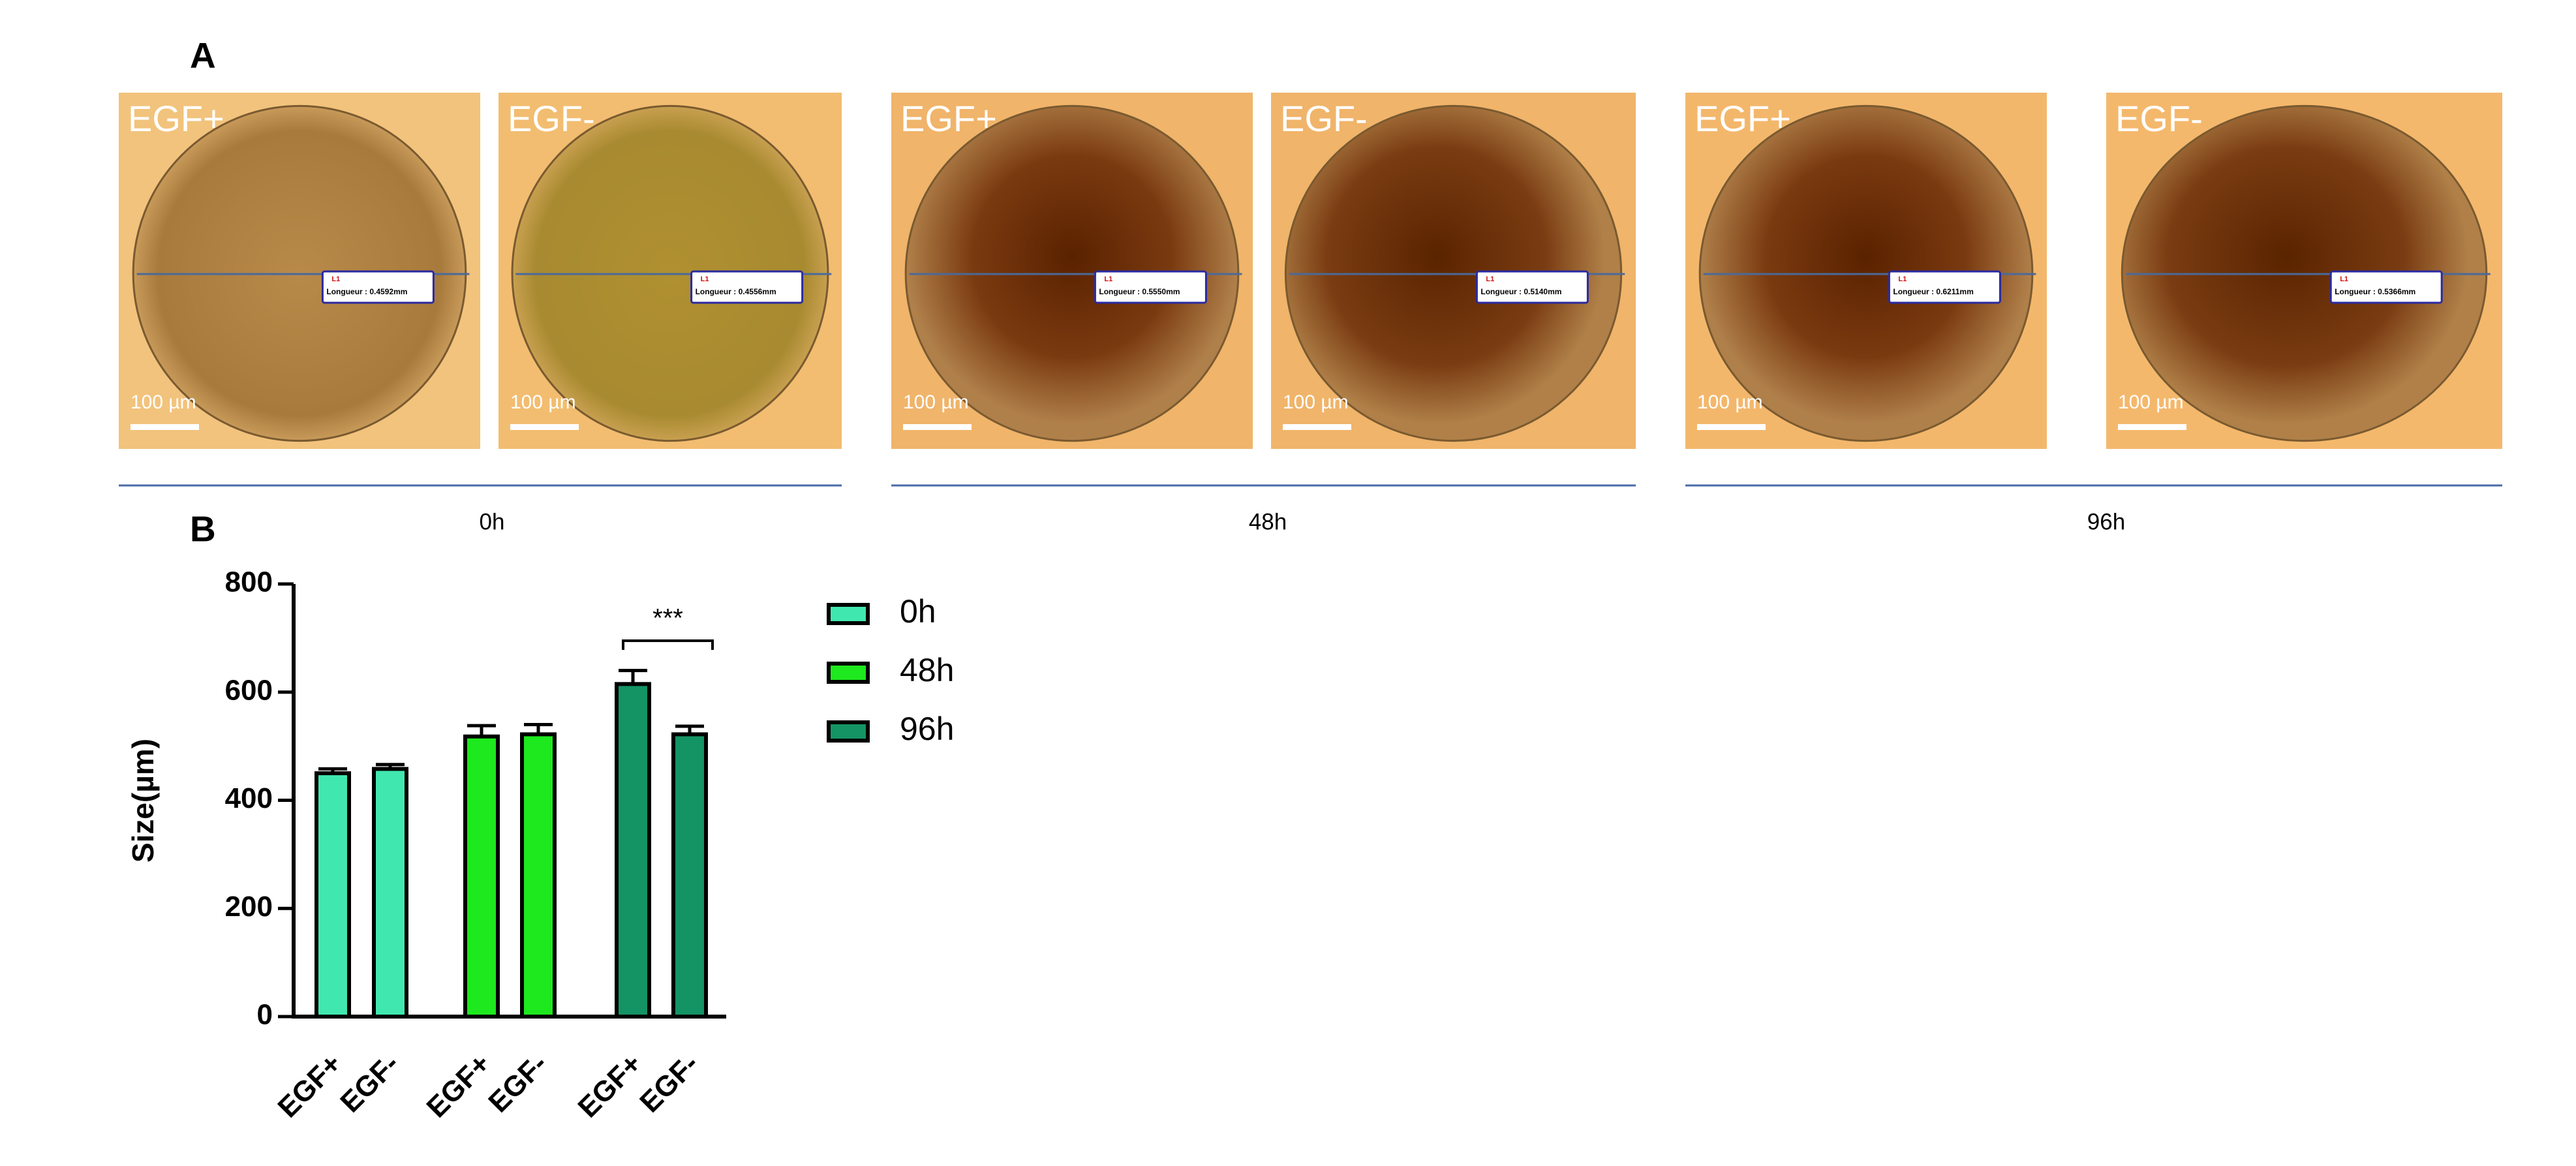 The width and height of the screenshot is (2576, 1166). Describe the element at coordinates (249, 907) in the screenshot. I see `y-tick-label: 200` at that location.